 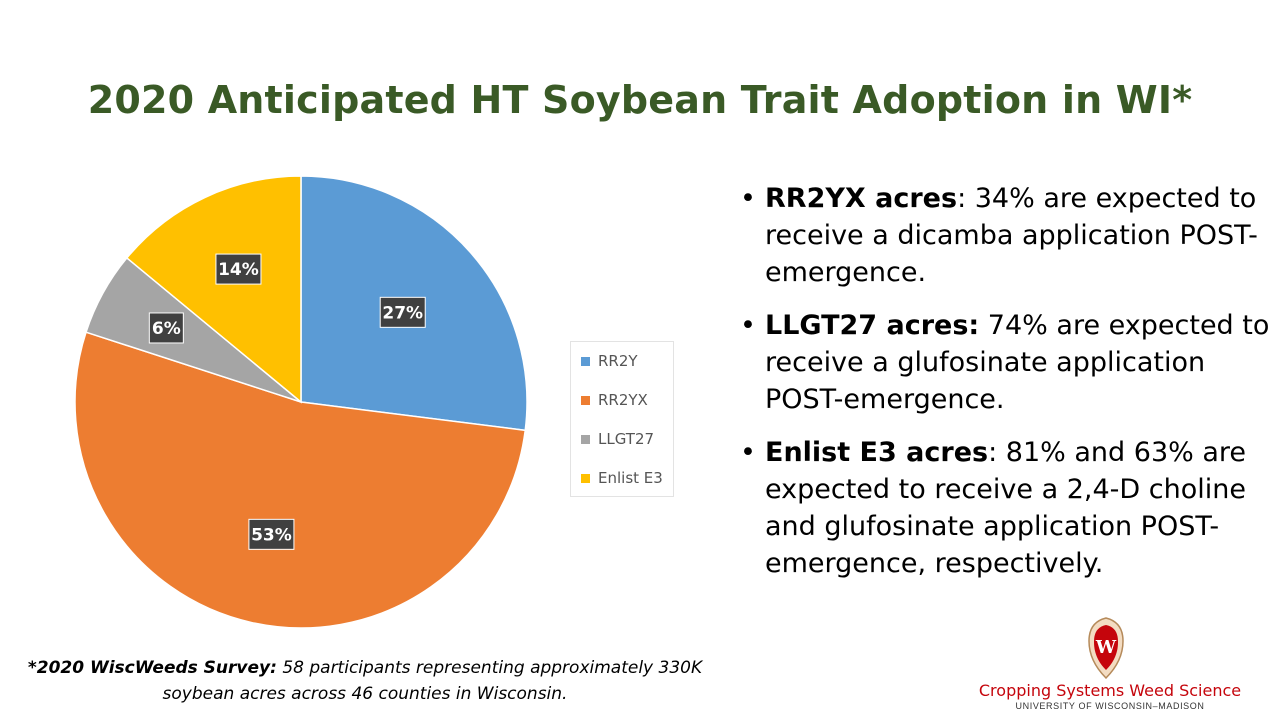 I want to click on uw-crest-icon: W, so click(x=1106, y=648).